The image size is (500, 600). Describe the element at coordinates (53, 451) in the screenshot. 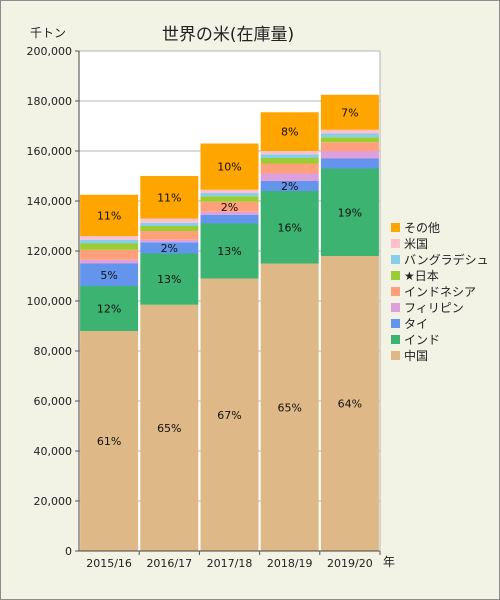

I see `y-tick-label: 40,000` at that location.